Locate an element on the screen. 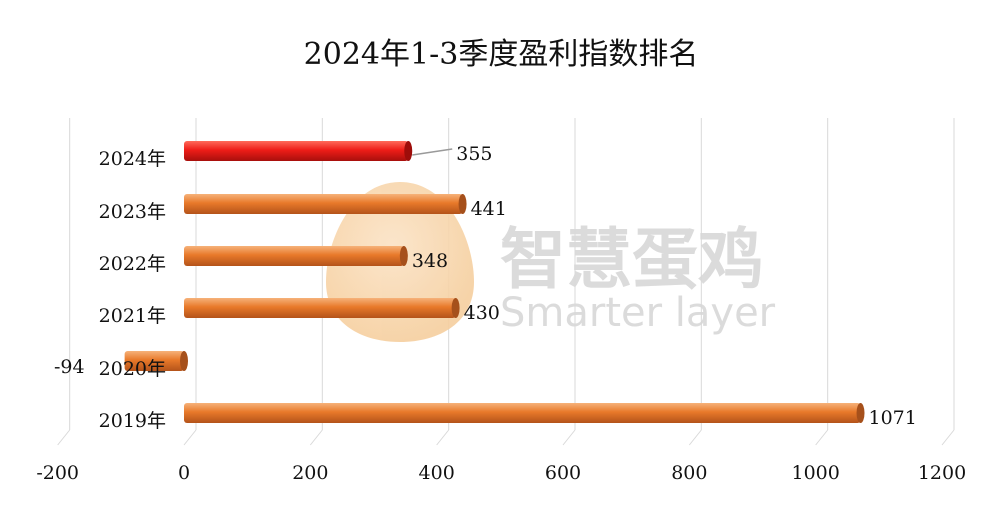 The width and height of the screenshot is (1003, 524). data-label: 441 is located at coordinates (489, 209).